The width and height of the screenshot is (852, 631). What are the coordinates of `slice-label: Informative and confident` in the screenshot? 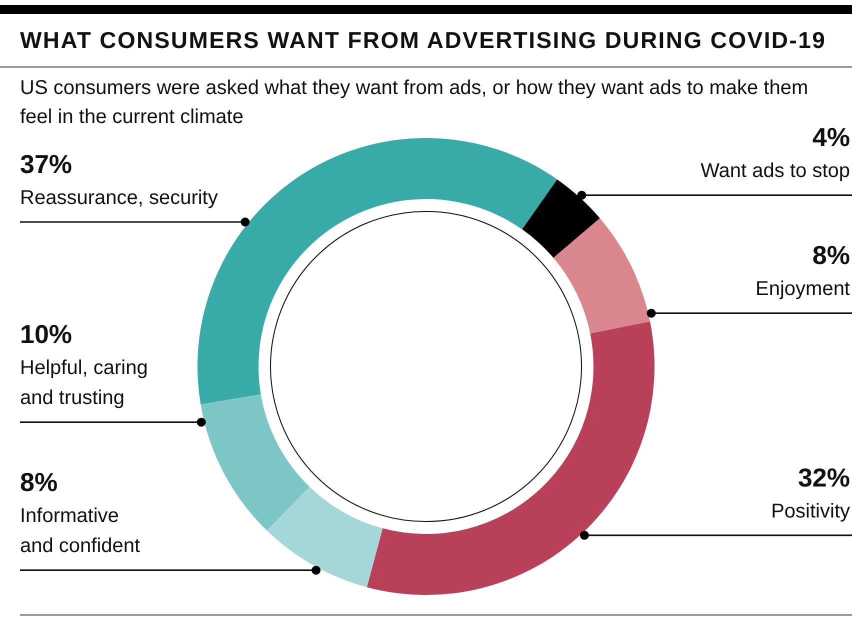 It's located at (80, 531).